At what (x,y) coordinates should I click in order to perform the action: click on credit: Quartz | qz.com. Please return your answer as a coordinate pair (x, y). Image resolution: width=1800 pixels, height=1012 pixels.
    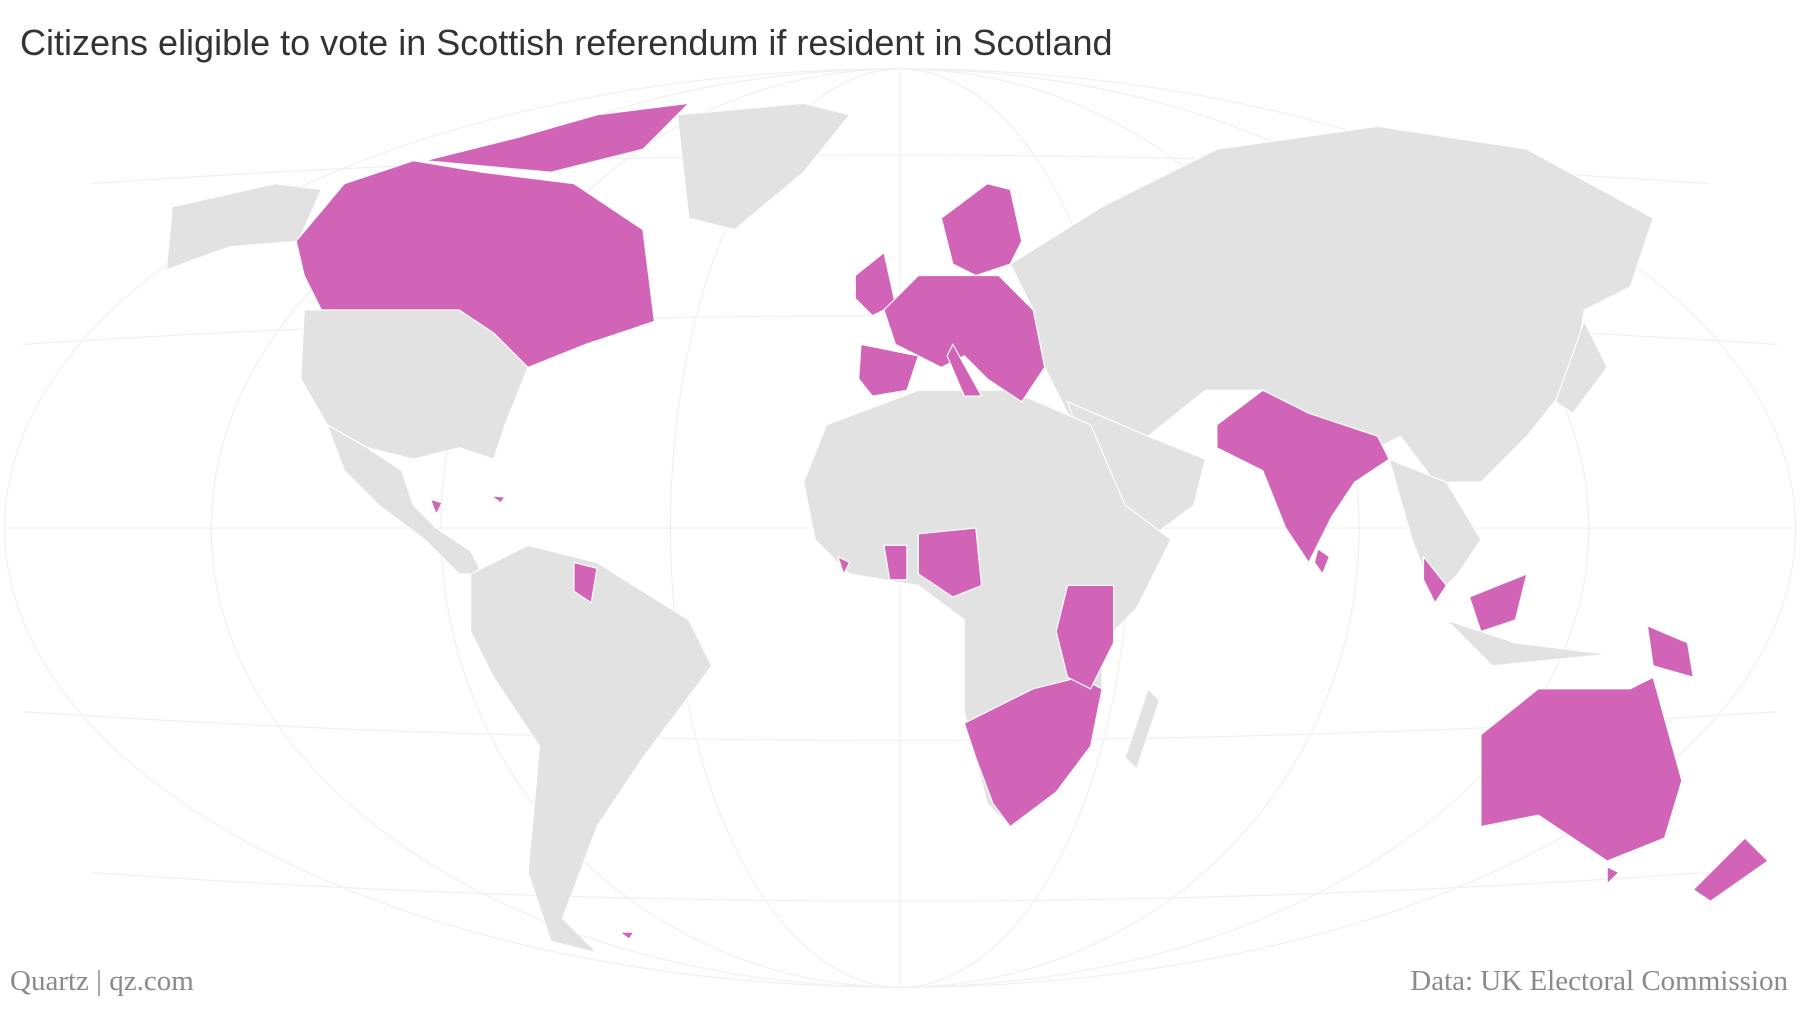
    Looking at the image, I should click on (102, 981).